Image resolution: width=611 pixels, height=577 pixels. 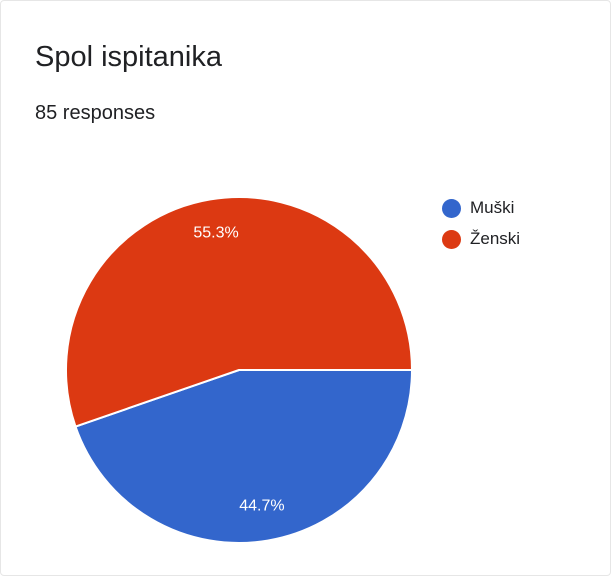 I want to click on legend-swatch-muski, so click(x=451, y=208).